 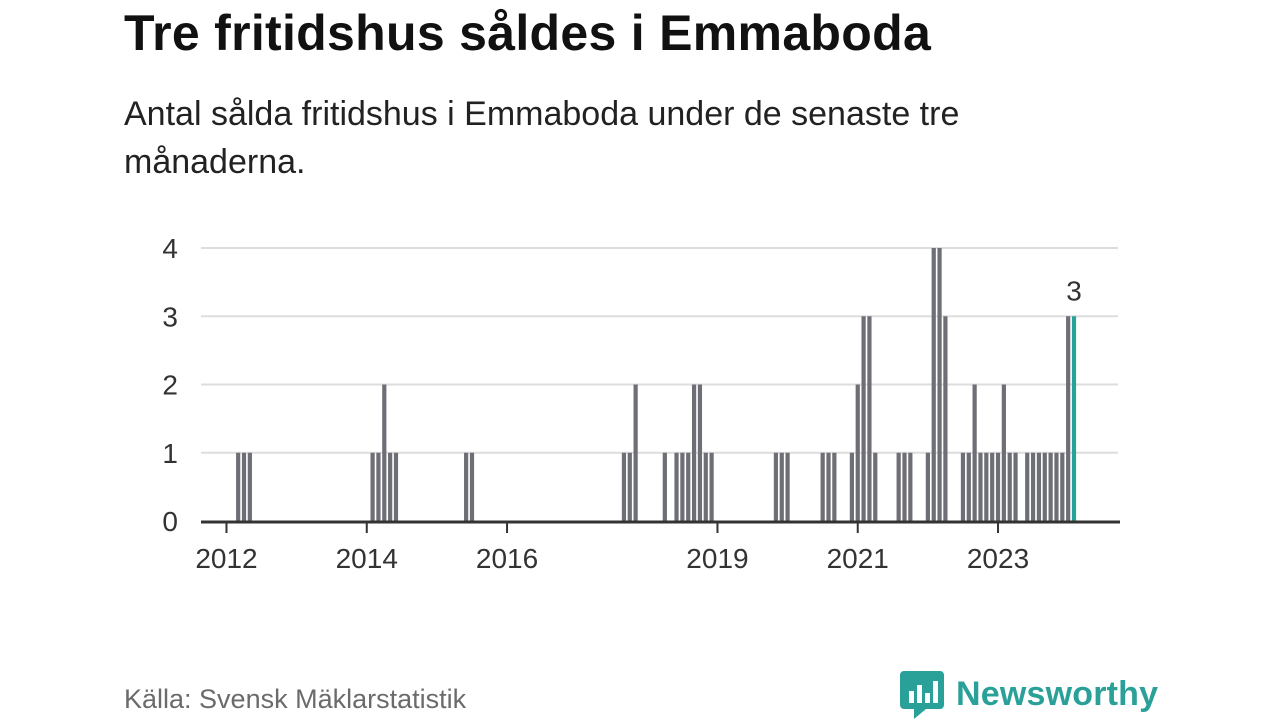 I want to click on bar-latest, so click(x=1074, y=418).